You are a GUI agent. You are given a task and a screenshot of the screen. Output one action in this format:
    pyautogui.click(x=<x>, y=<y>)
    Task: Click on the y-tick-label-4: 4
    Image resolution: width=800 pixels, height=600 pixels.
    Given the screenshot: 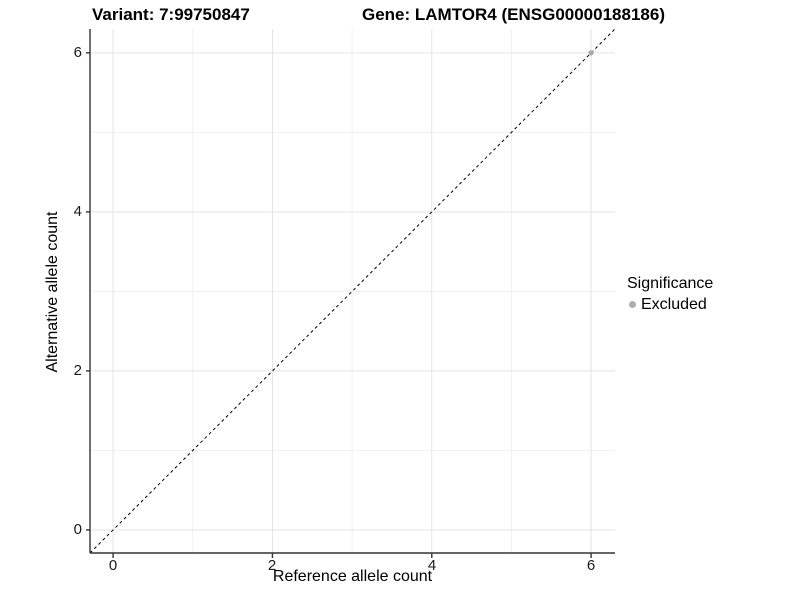 What is the action you would take?
    pyautogui.click(x=77, y=211)
    